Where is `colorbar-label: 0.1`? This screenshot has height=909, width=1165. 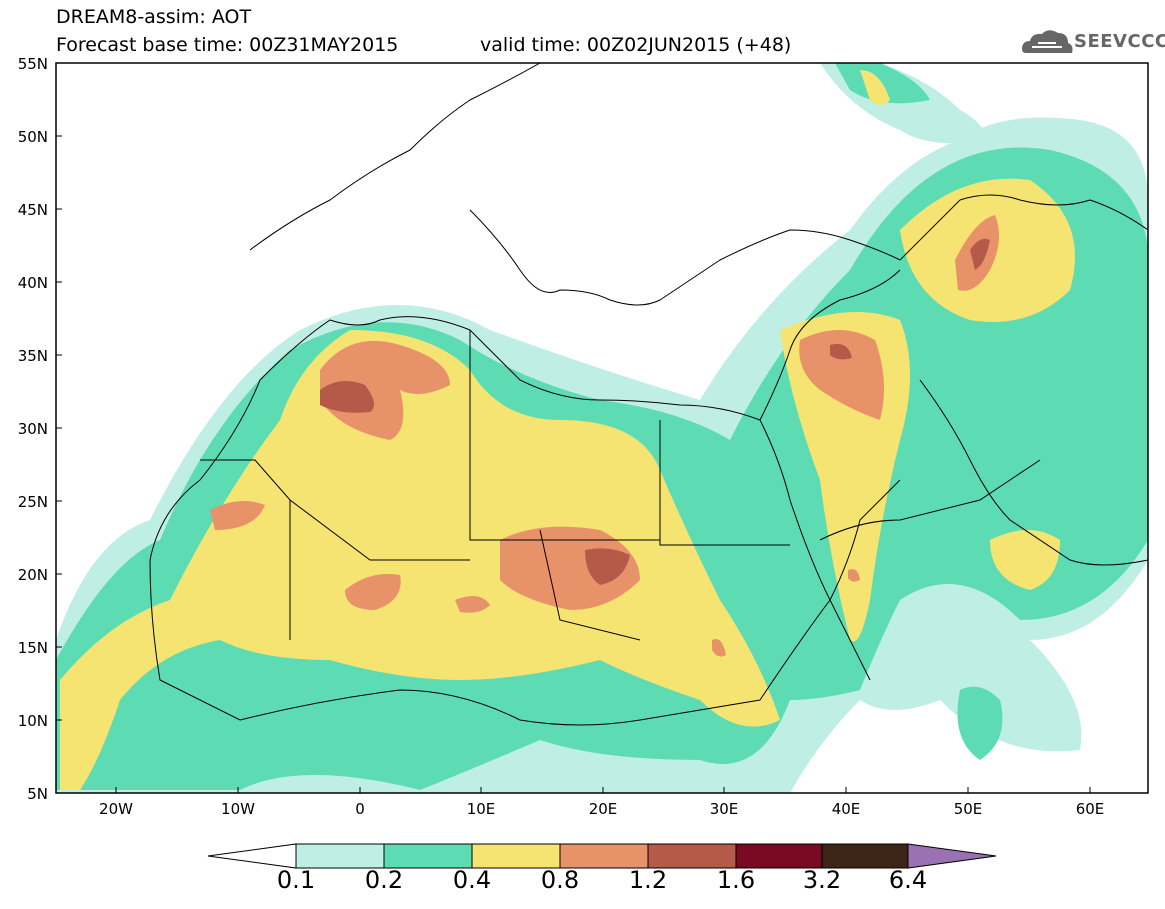 colorbar-label: 0.1 is located at coordinates (296, 880).